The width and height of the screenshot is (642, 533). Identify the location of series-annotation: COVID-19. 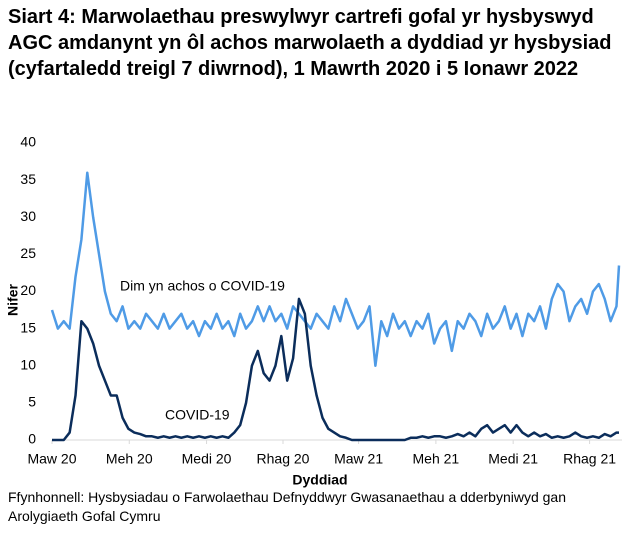
(197, 415).